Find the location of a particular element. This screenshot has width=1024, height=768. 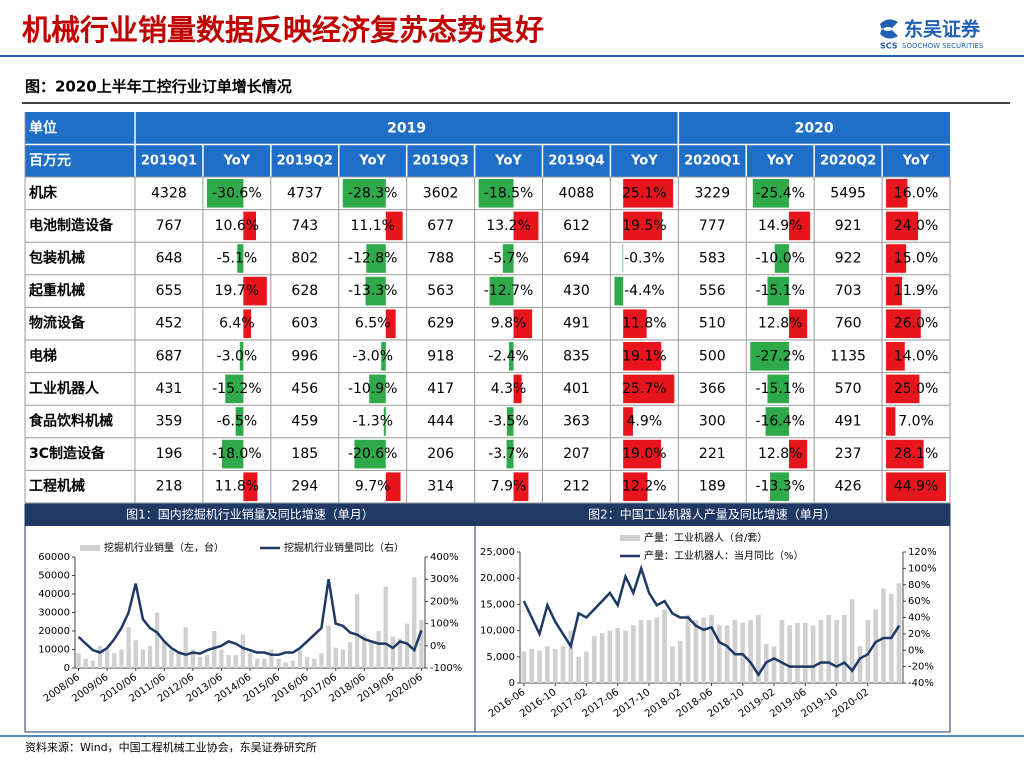

y-tick-label: 20000 is located at coordinates (54, 631).